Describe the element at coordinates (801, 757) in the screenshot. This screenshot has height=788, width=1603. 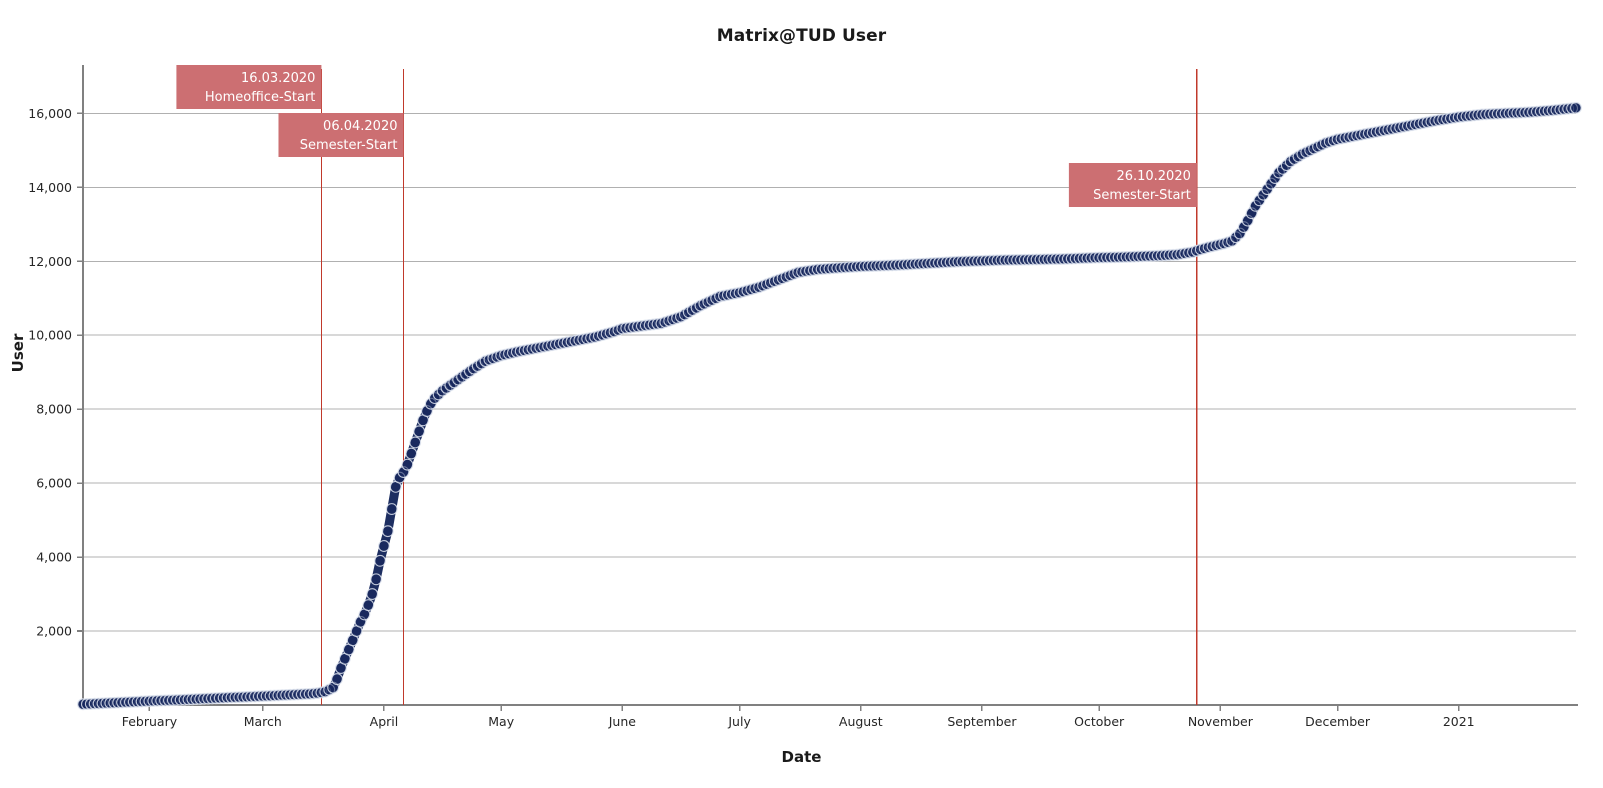
I see `x-axis-title: Date` at that location.